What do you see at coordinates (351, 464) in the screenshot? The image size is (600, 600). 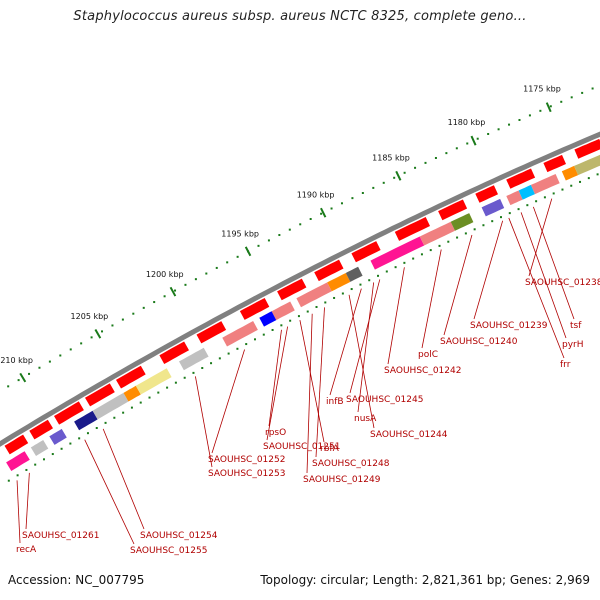 I see `gene-label: SAOUHSC_01248` at bounding box center [351, 464].